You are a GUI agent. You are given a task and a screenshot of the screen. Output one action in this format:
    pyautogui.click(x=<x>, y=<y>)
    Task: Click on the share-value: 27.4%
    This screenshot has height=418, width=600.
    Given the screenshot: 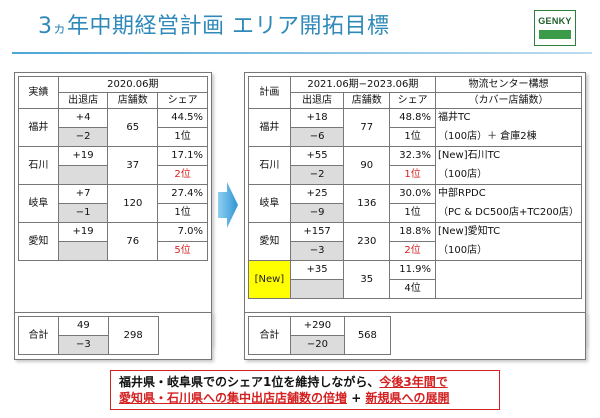 What is the action you would take?
    pyautogui.click(x=182, y=194)
    